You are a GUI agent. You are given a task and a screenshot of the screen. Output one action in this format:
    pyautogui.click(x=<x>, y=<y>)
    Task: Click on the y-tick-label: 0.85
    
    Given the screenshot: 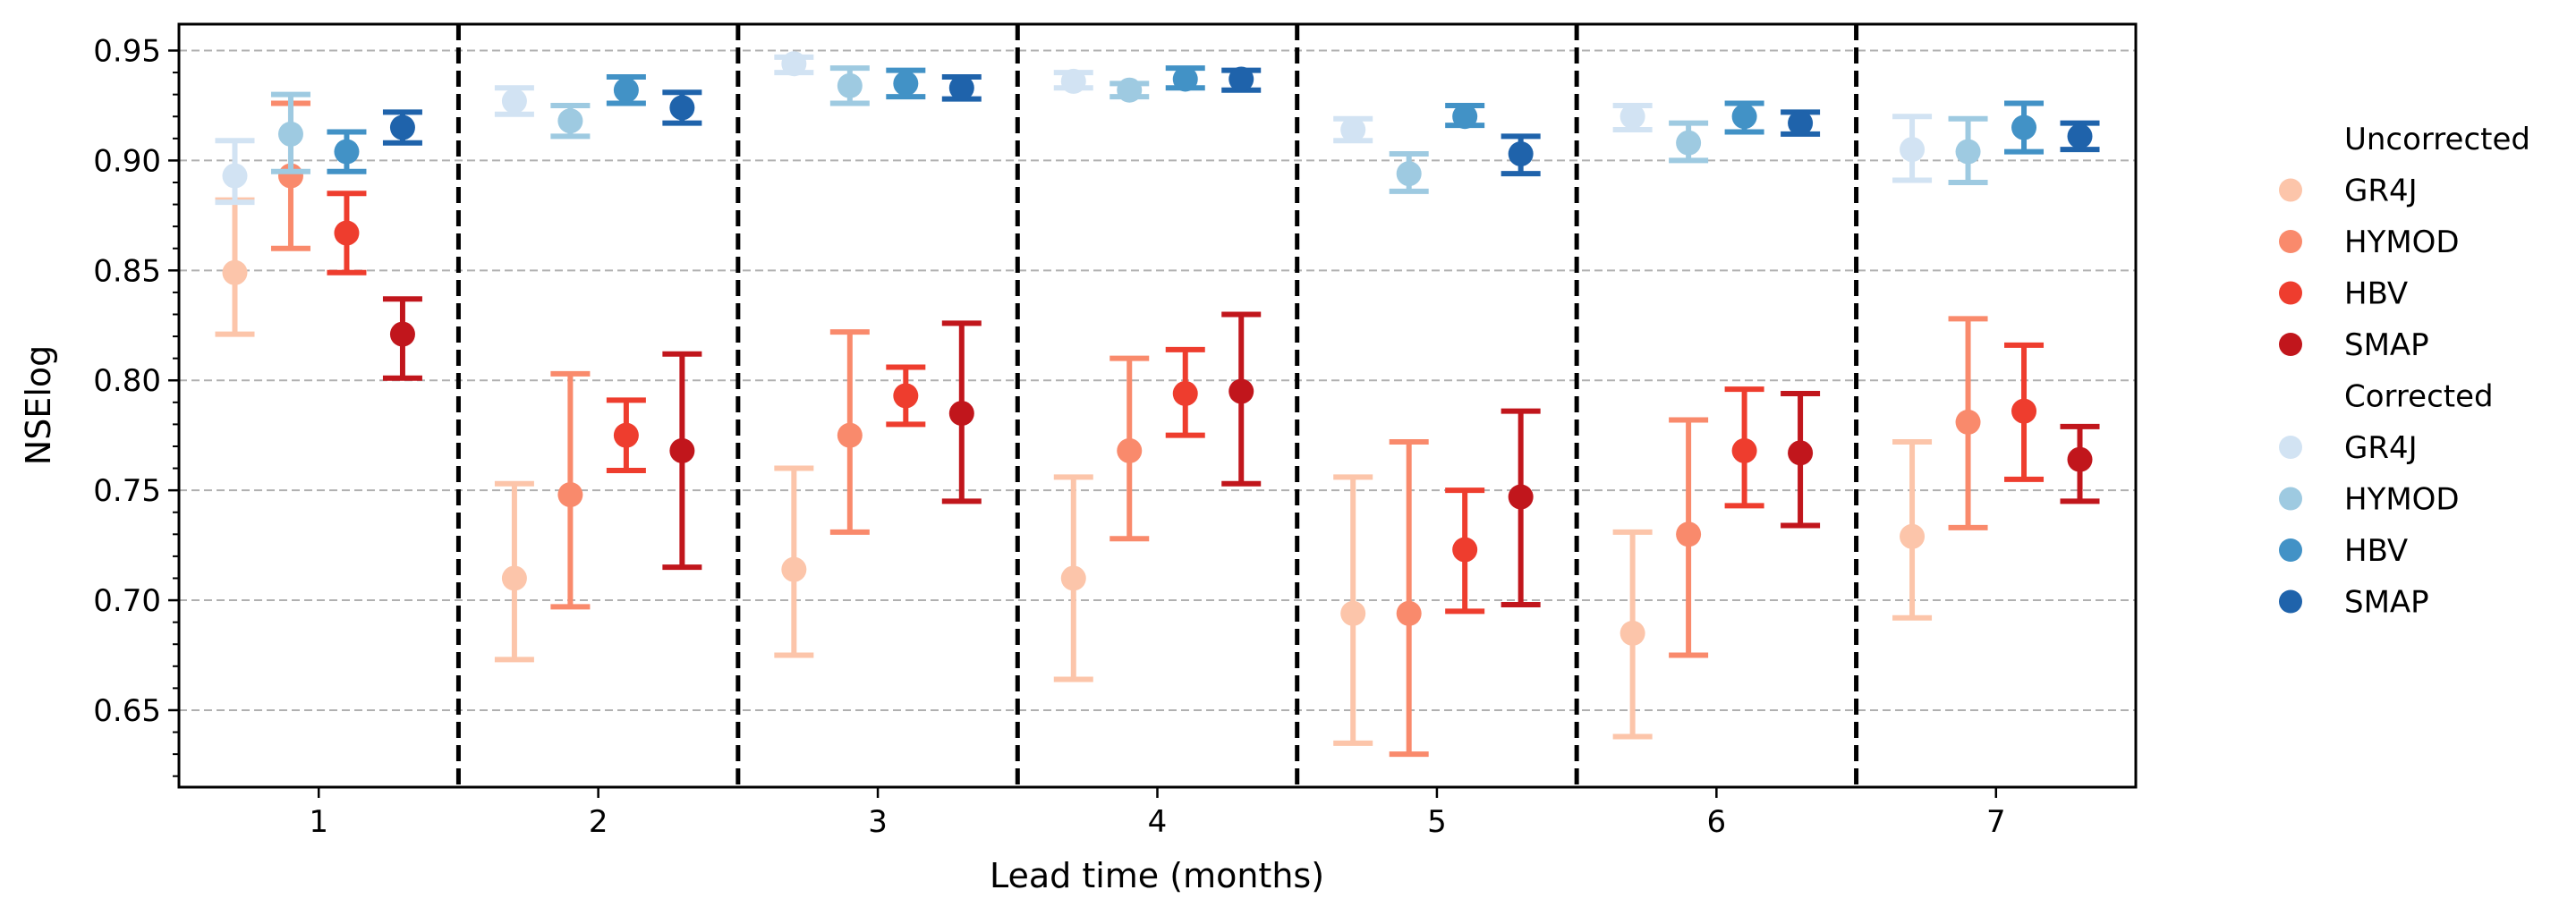 What is the action you would take?
    pyautogui.click(x=127, y=271)
    